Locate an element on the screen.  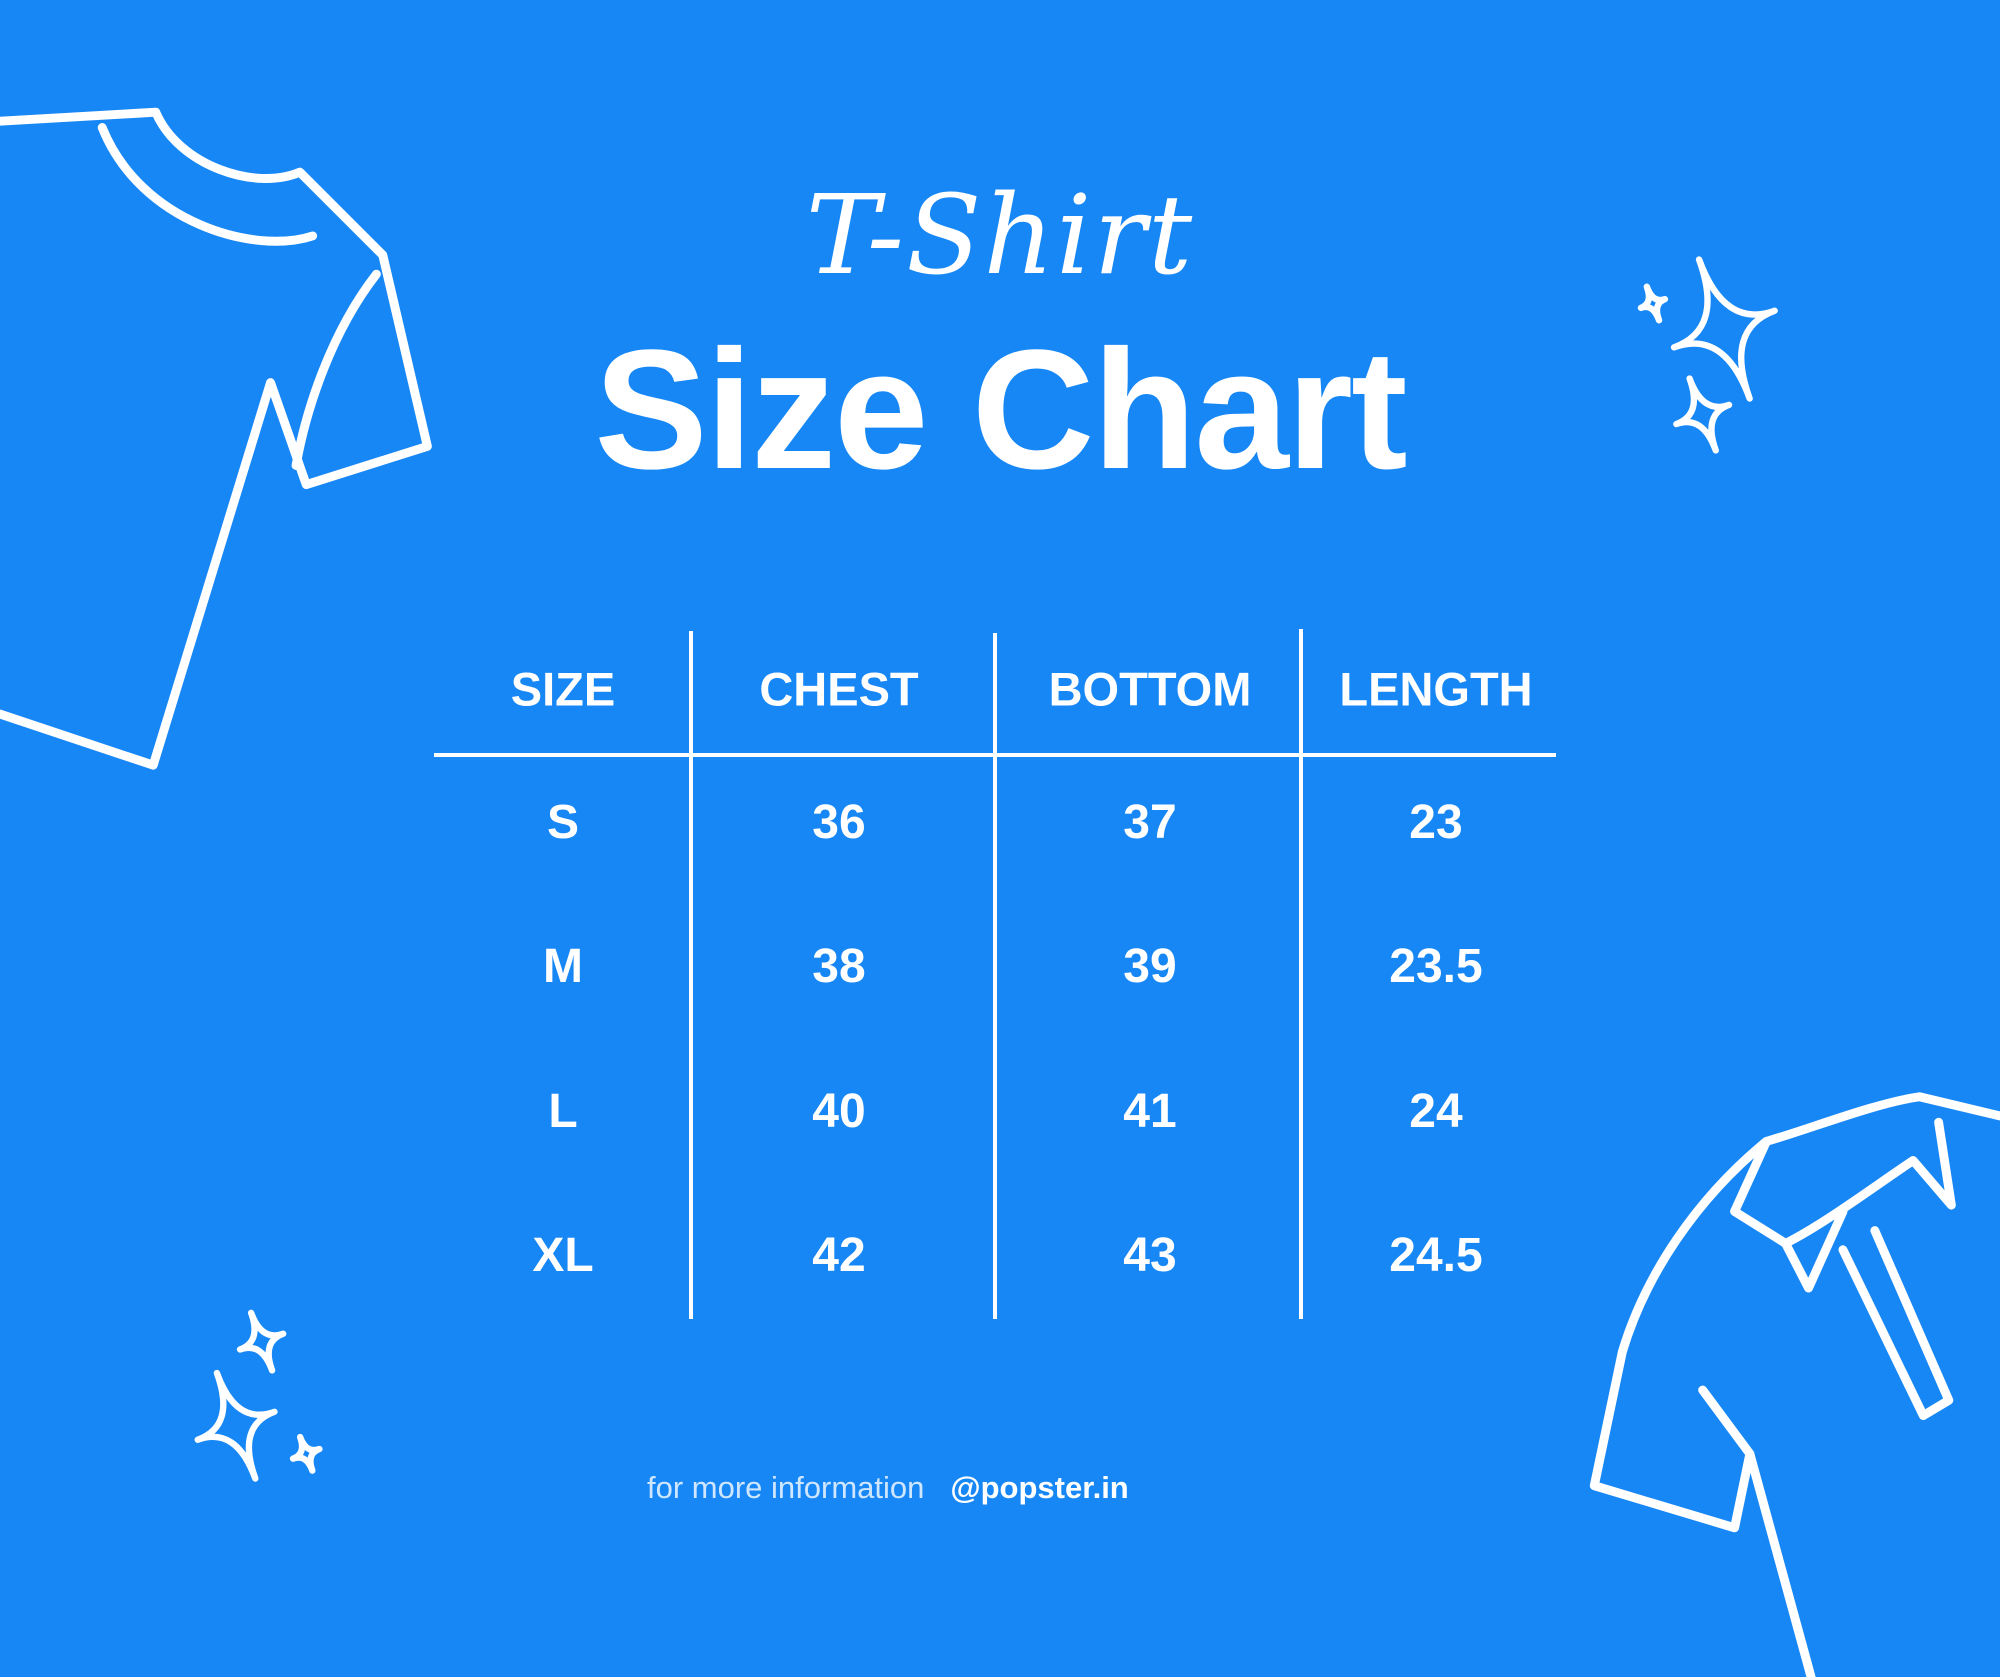
table-cell: 23.5 is located at coordinates (1436, 966).